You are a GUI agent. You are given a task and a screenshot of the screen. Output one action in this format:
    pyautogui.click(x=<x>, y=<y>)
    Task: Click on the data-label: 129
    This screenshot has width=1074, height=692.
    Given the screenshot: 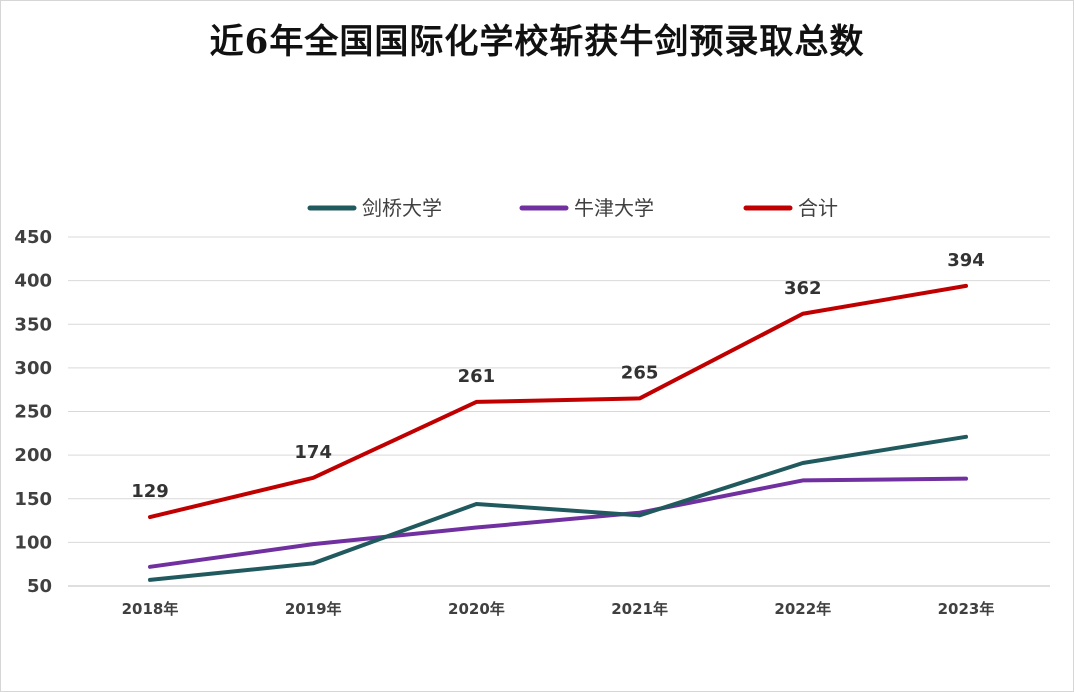 What is the action you would take?
    pyautogui.click(x=150, y=491)
    